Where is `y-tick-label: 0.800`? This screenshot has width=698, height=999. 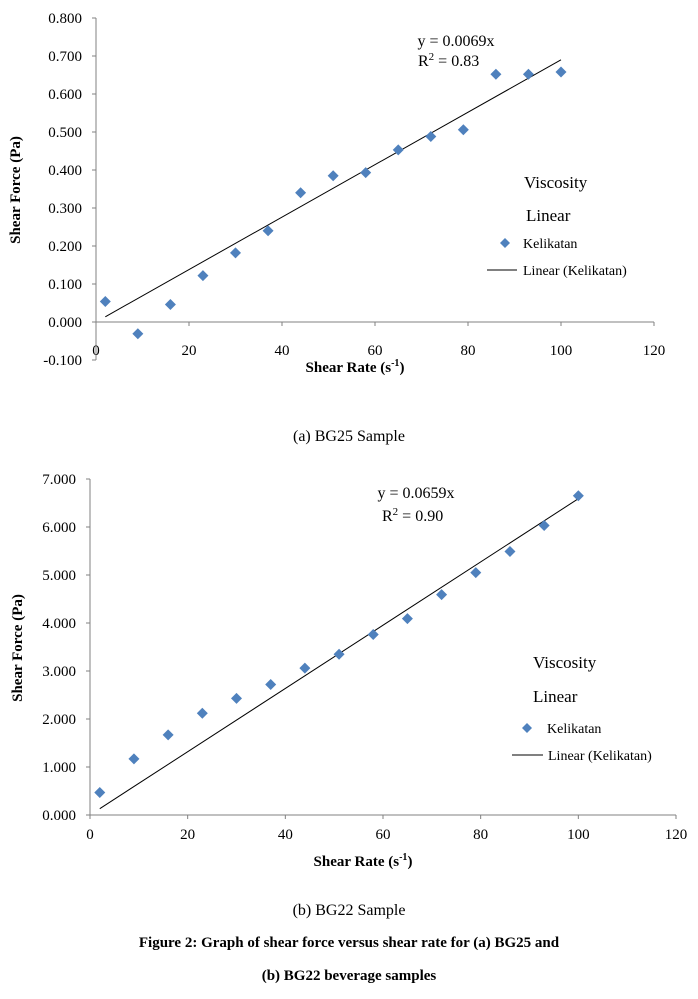
y-tick-label: 0.800 is located at coordinates (65, 19).